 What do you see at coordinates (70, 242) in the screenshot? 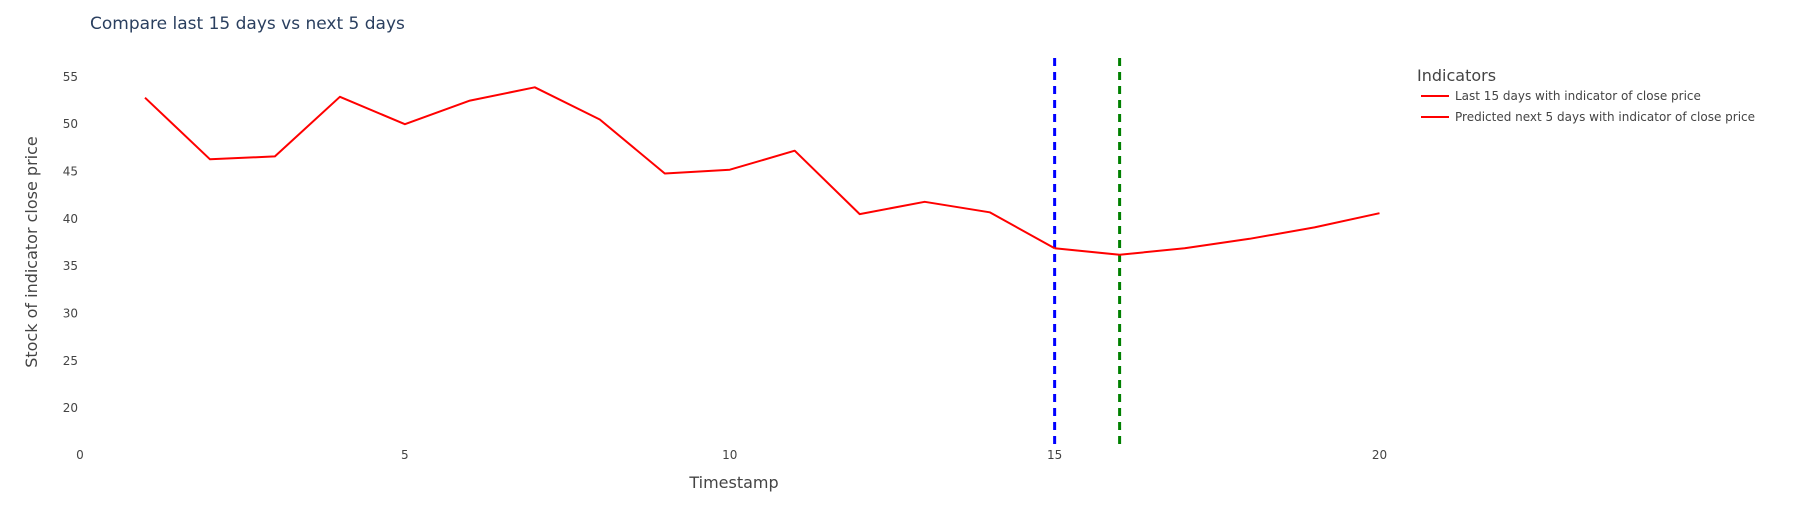
I see `y-axis-ticks: 20 25 30 35 40 45 50 55` at bounding box center [70, 242].